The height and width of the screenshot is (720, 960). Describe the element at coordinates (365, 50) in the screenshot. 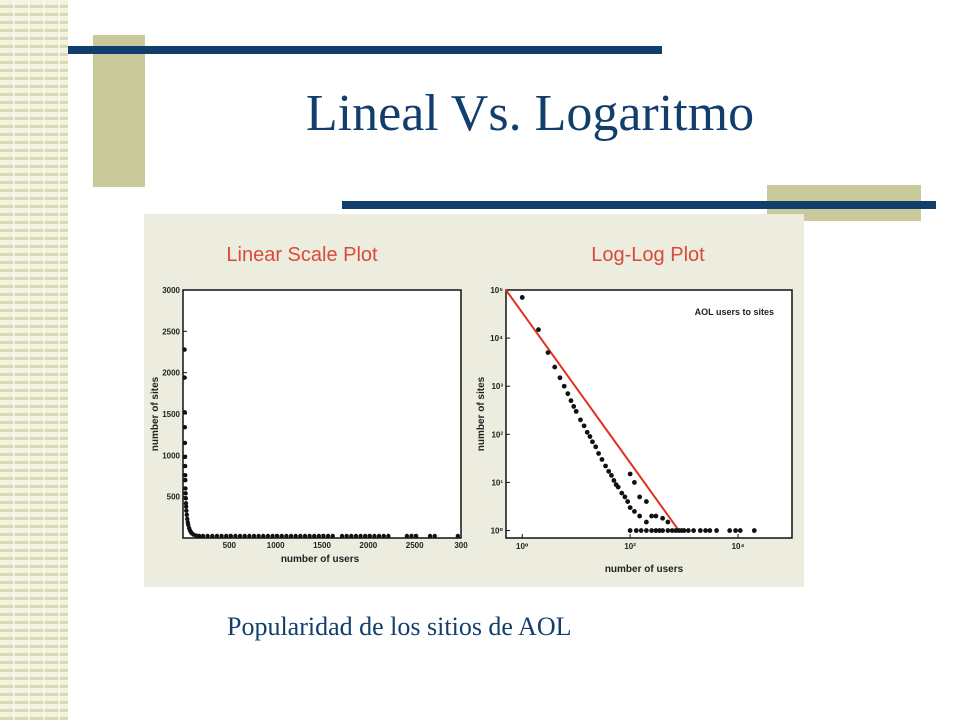

I see `title-rule-top` at that location.